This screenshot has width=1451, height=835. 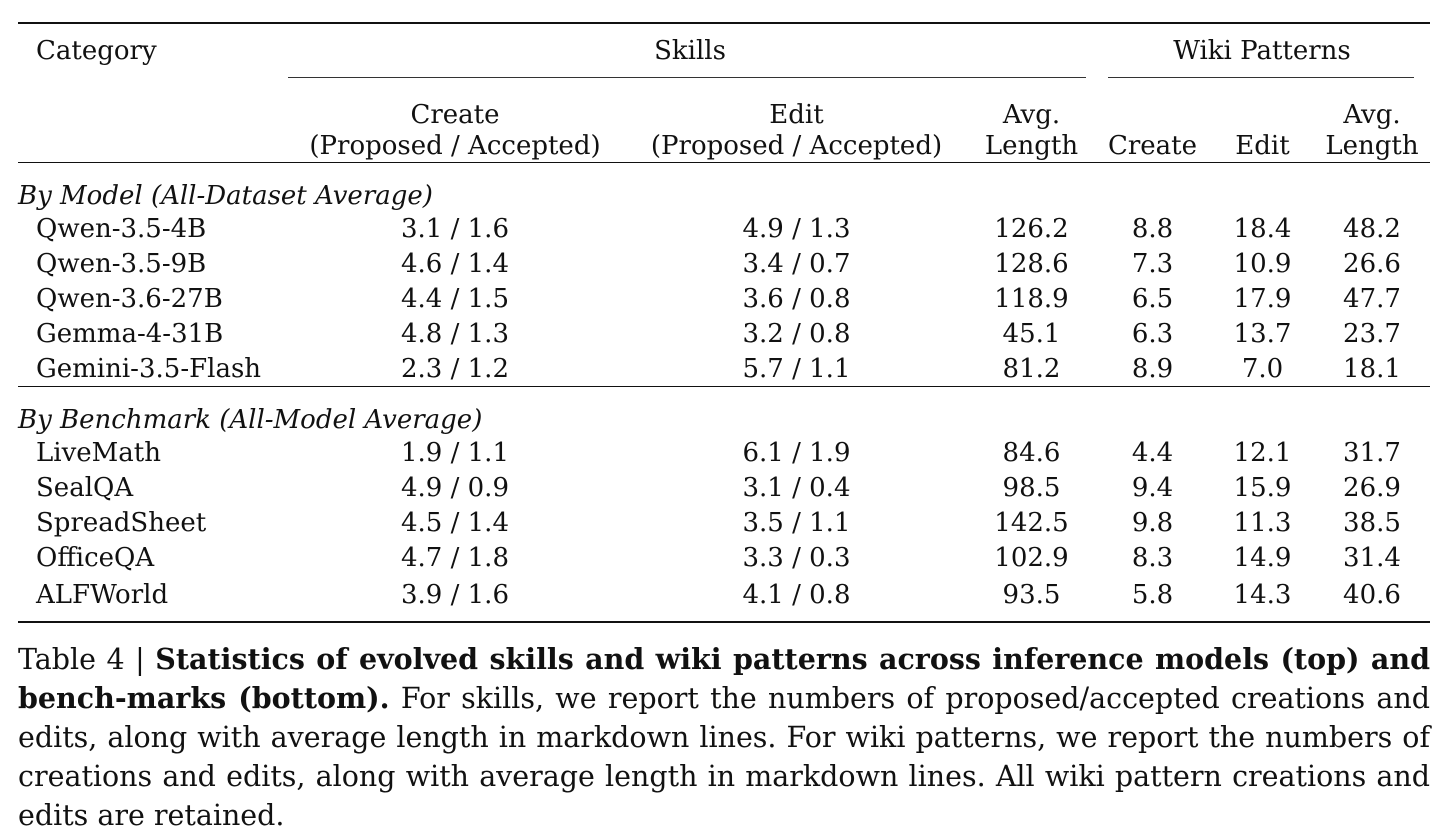 I want to click on cell-wiki-edit: 15.9, so click(x=1262, y=487).